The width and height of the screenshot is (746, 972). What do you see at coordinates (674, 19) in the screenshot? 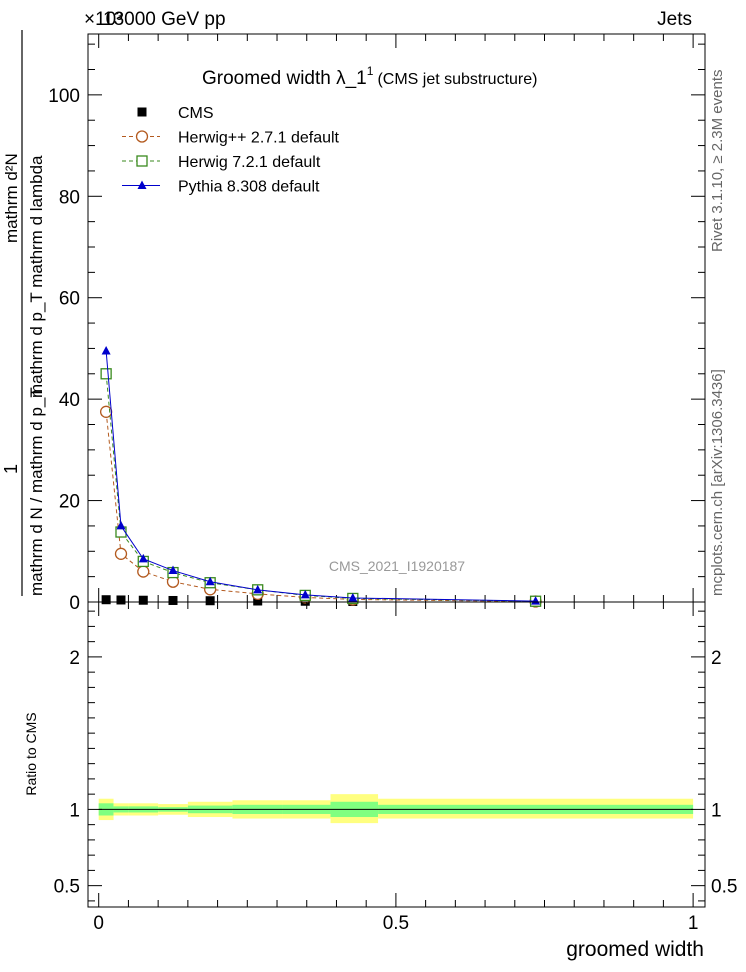
I see `process-label: Jets` at bounding box center [674, 19].